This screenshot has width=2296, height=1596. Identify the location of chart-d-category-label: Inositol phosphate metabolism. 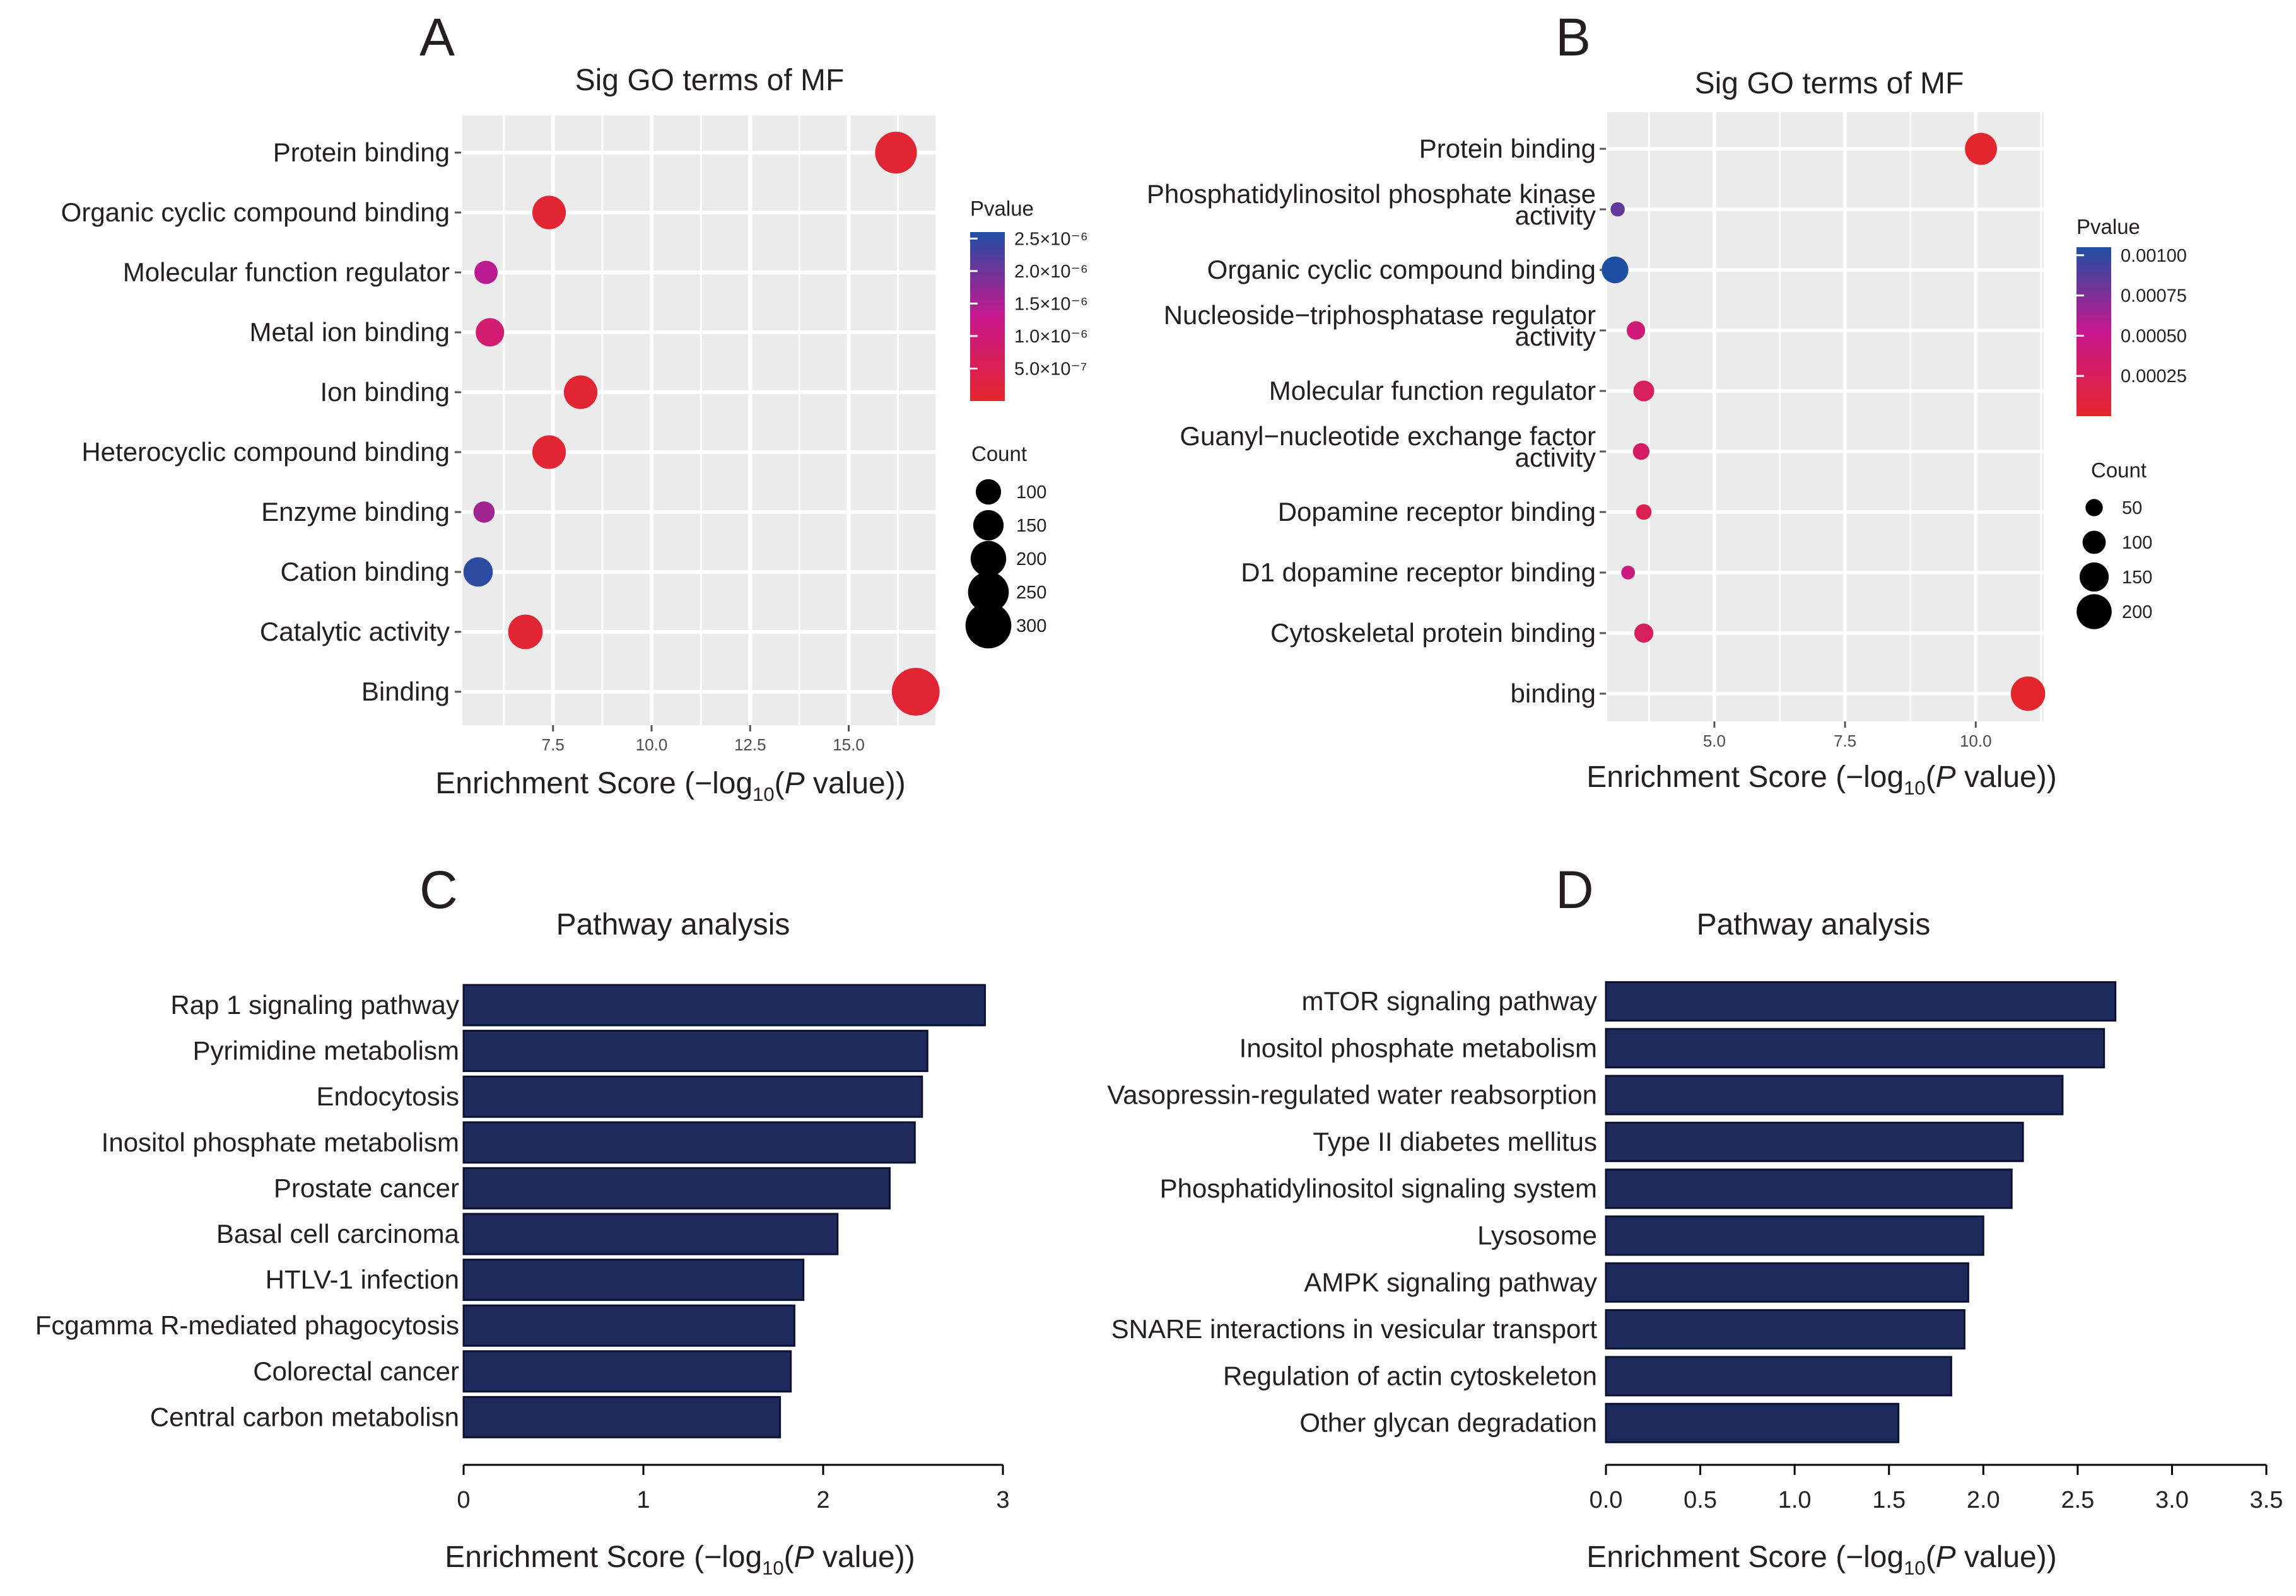
(1418, 1048).